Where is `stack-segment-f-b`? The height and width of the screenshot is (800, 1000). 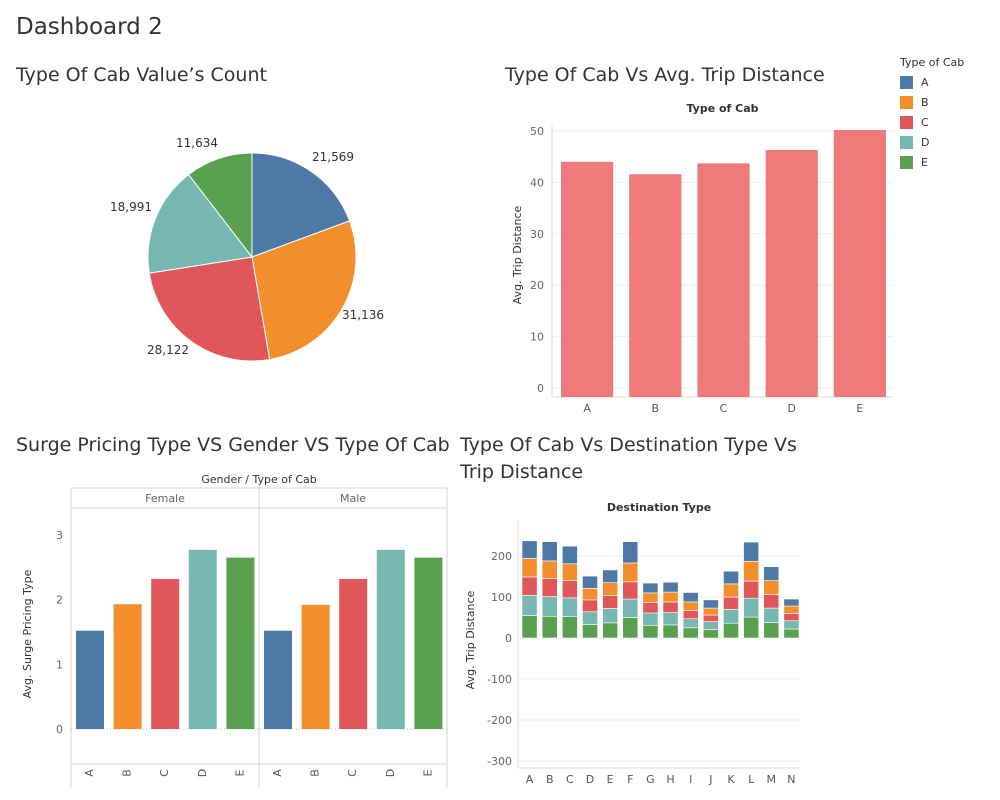
stack-segment-f-b is located at coordinates (630, 572).